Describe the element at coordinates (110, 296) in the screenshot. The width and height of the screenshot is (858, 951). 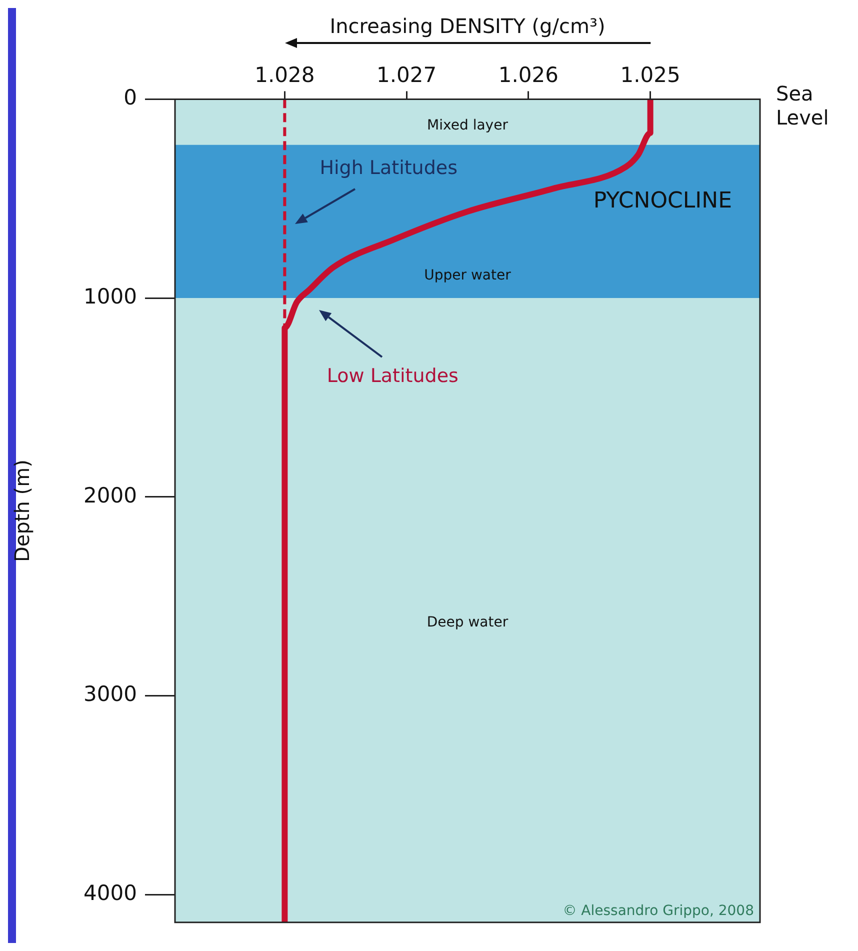
I see `y-tick-label: 1000` at that location.